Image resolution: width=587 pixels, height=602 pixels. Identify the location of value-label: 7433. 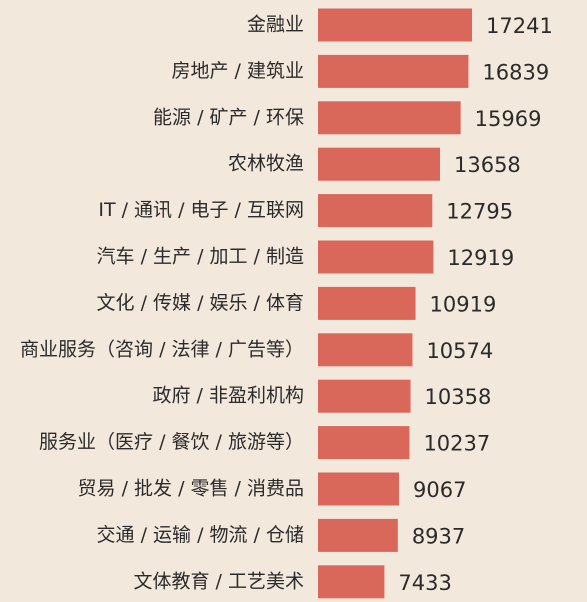
(424, 583).